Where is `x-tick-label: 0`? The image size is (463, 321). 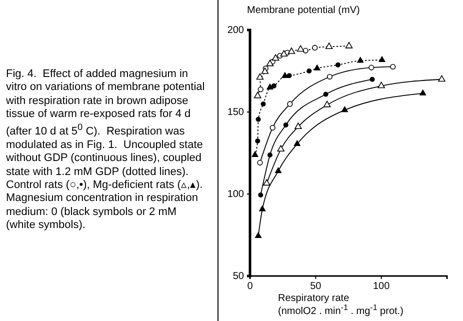 x-tick-label: 0 is located at coordinates (250, 286).